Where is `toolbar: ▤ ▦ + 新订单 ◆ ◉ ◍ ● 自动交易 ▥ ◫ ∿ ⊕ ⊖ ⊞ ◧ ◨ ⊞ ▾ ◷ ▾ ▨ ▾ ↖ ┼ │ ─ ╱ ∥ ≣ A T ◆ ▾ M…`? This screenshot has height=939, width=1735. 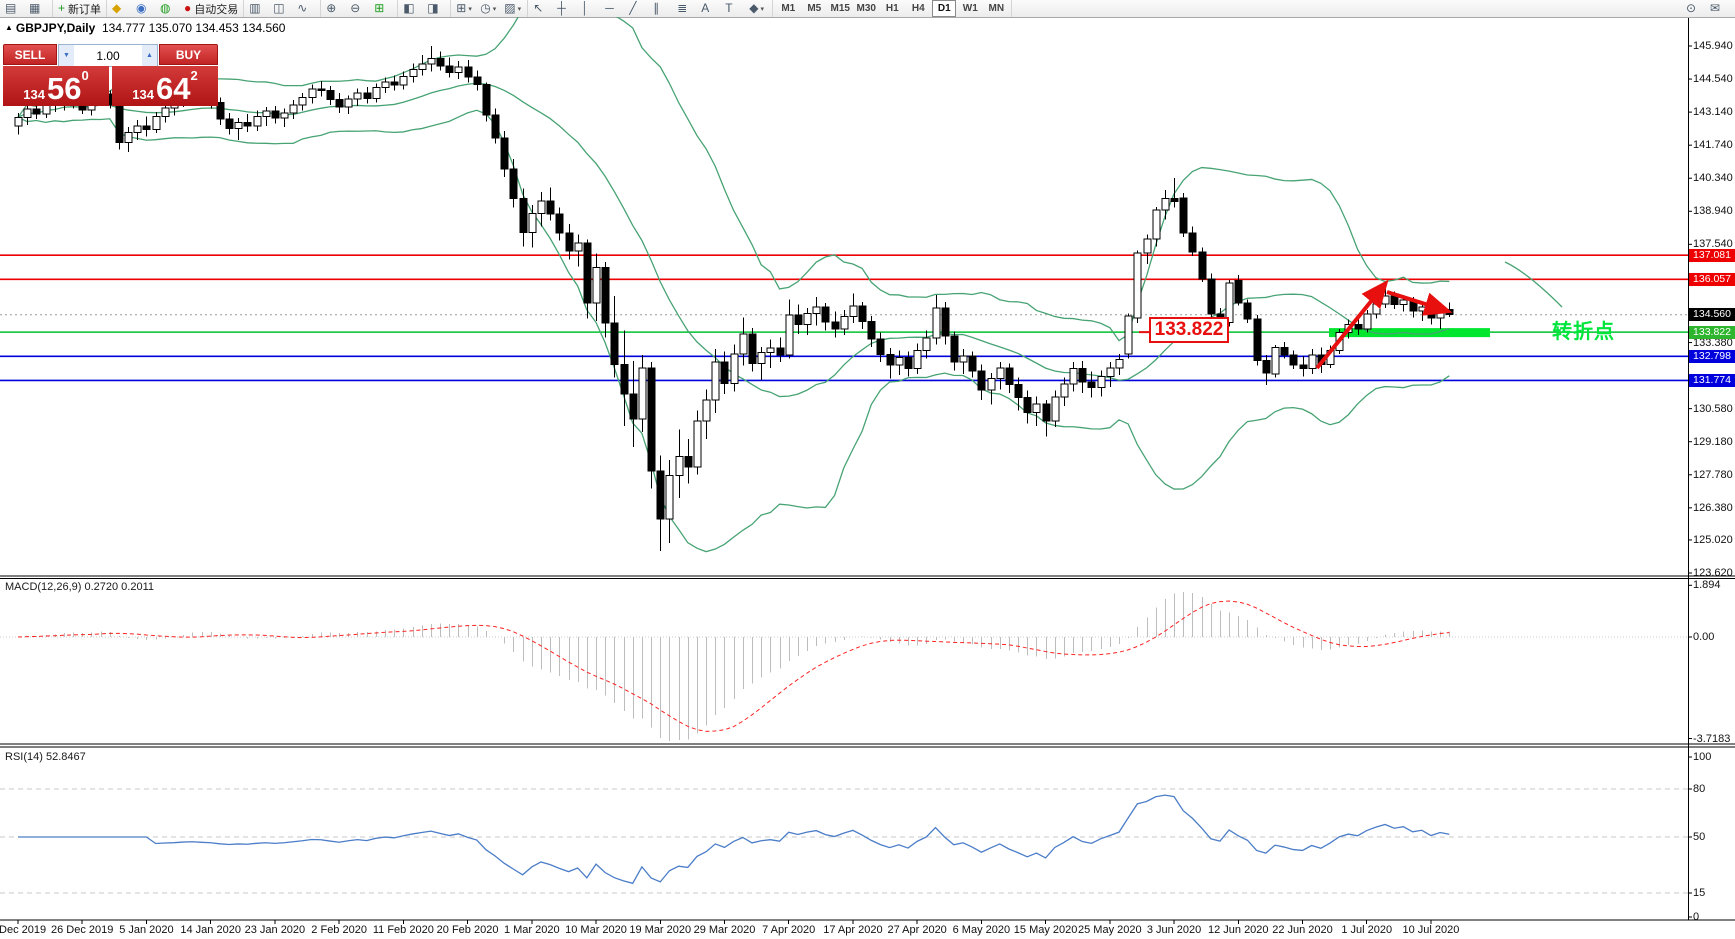 toolbar: ▤ ▦ + 新订单 ◆ ◉ ◍ ● 自动交易 ▥ ◫ ∿ ⊕ ⊖ ⊞ ◧ ◨ ⊞ ▾ ◷ ▾ ▨ ▾ ↖ ┼ │ ─ ╱ ∥ ≣ A T ◆ ▾ M… is located at coordinates (867, 9).